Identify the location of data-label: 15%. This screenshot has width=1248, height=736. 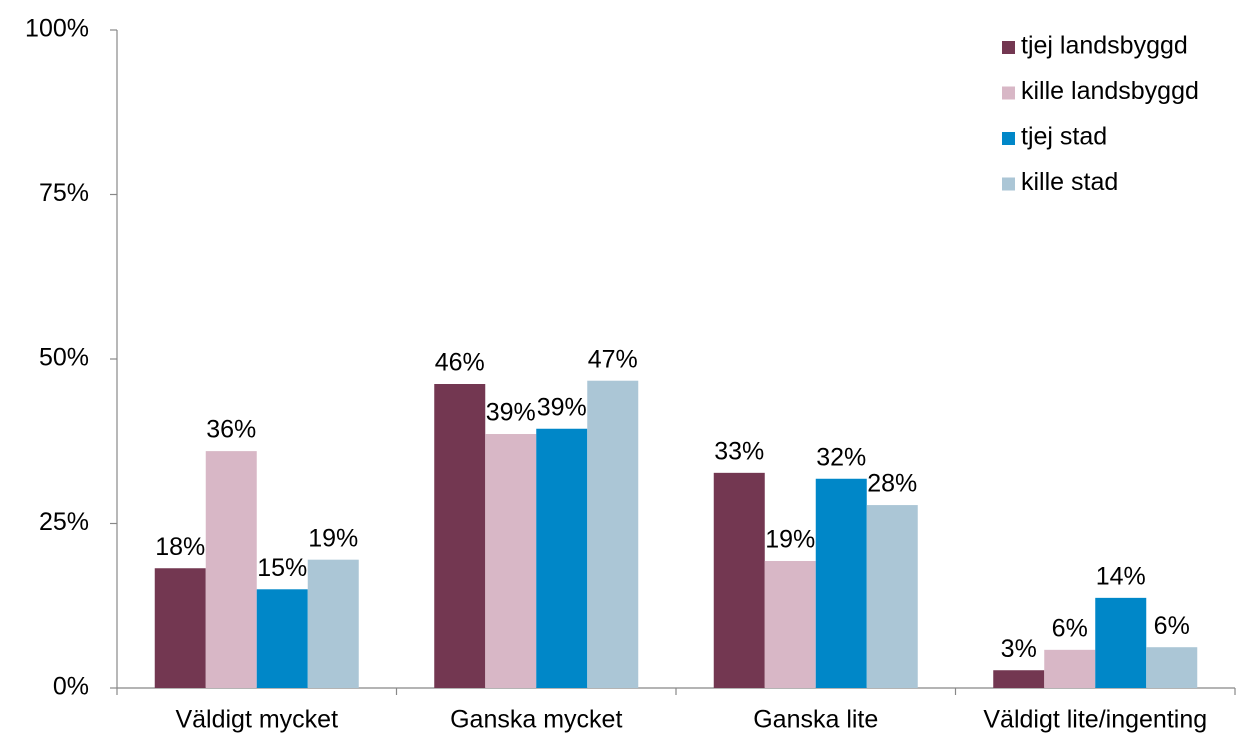
(282, 568).